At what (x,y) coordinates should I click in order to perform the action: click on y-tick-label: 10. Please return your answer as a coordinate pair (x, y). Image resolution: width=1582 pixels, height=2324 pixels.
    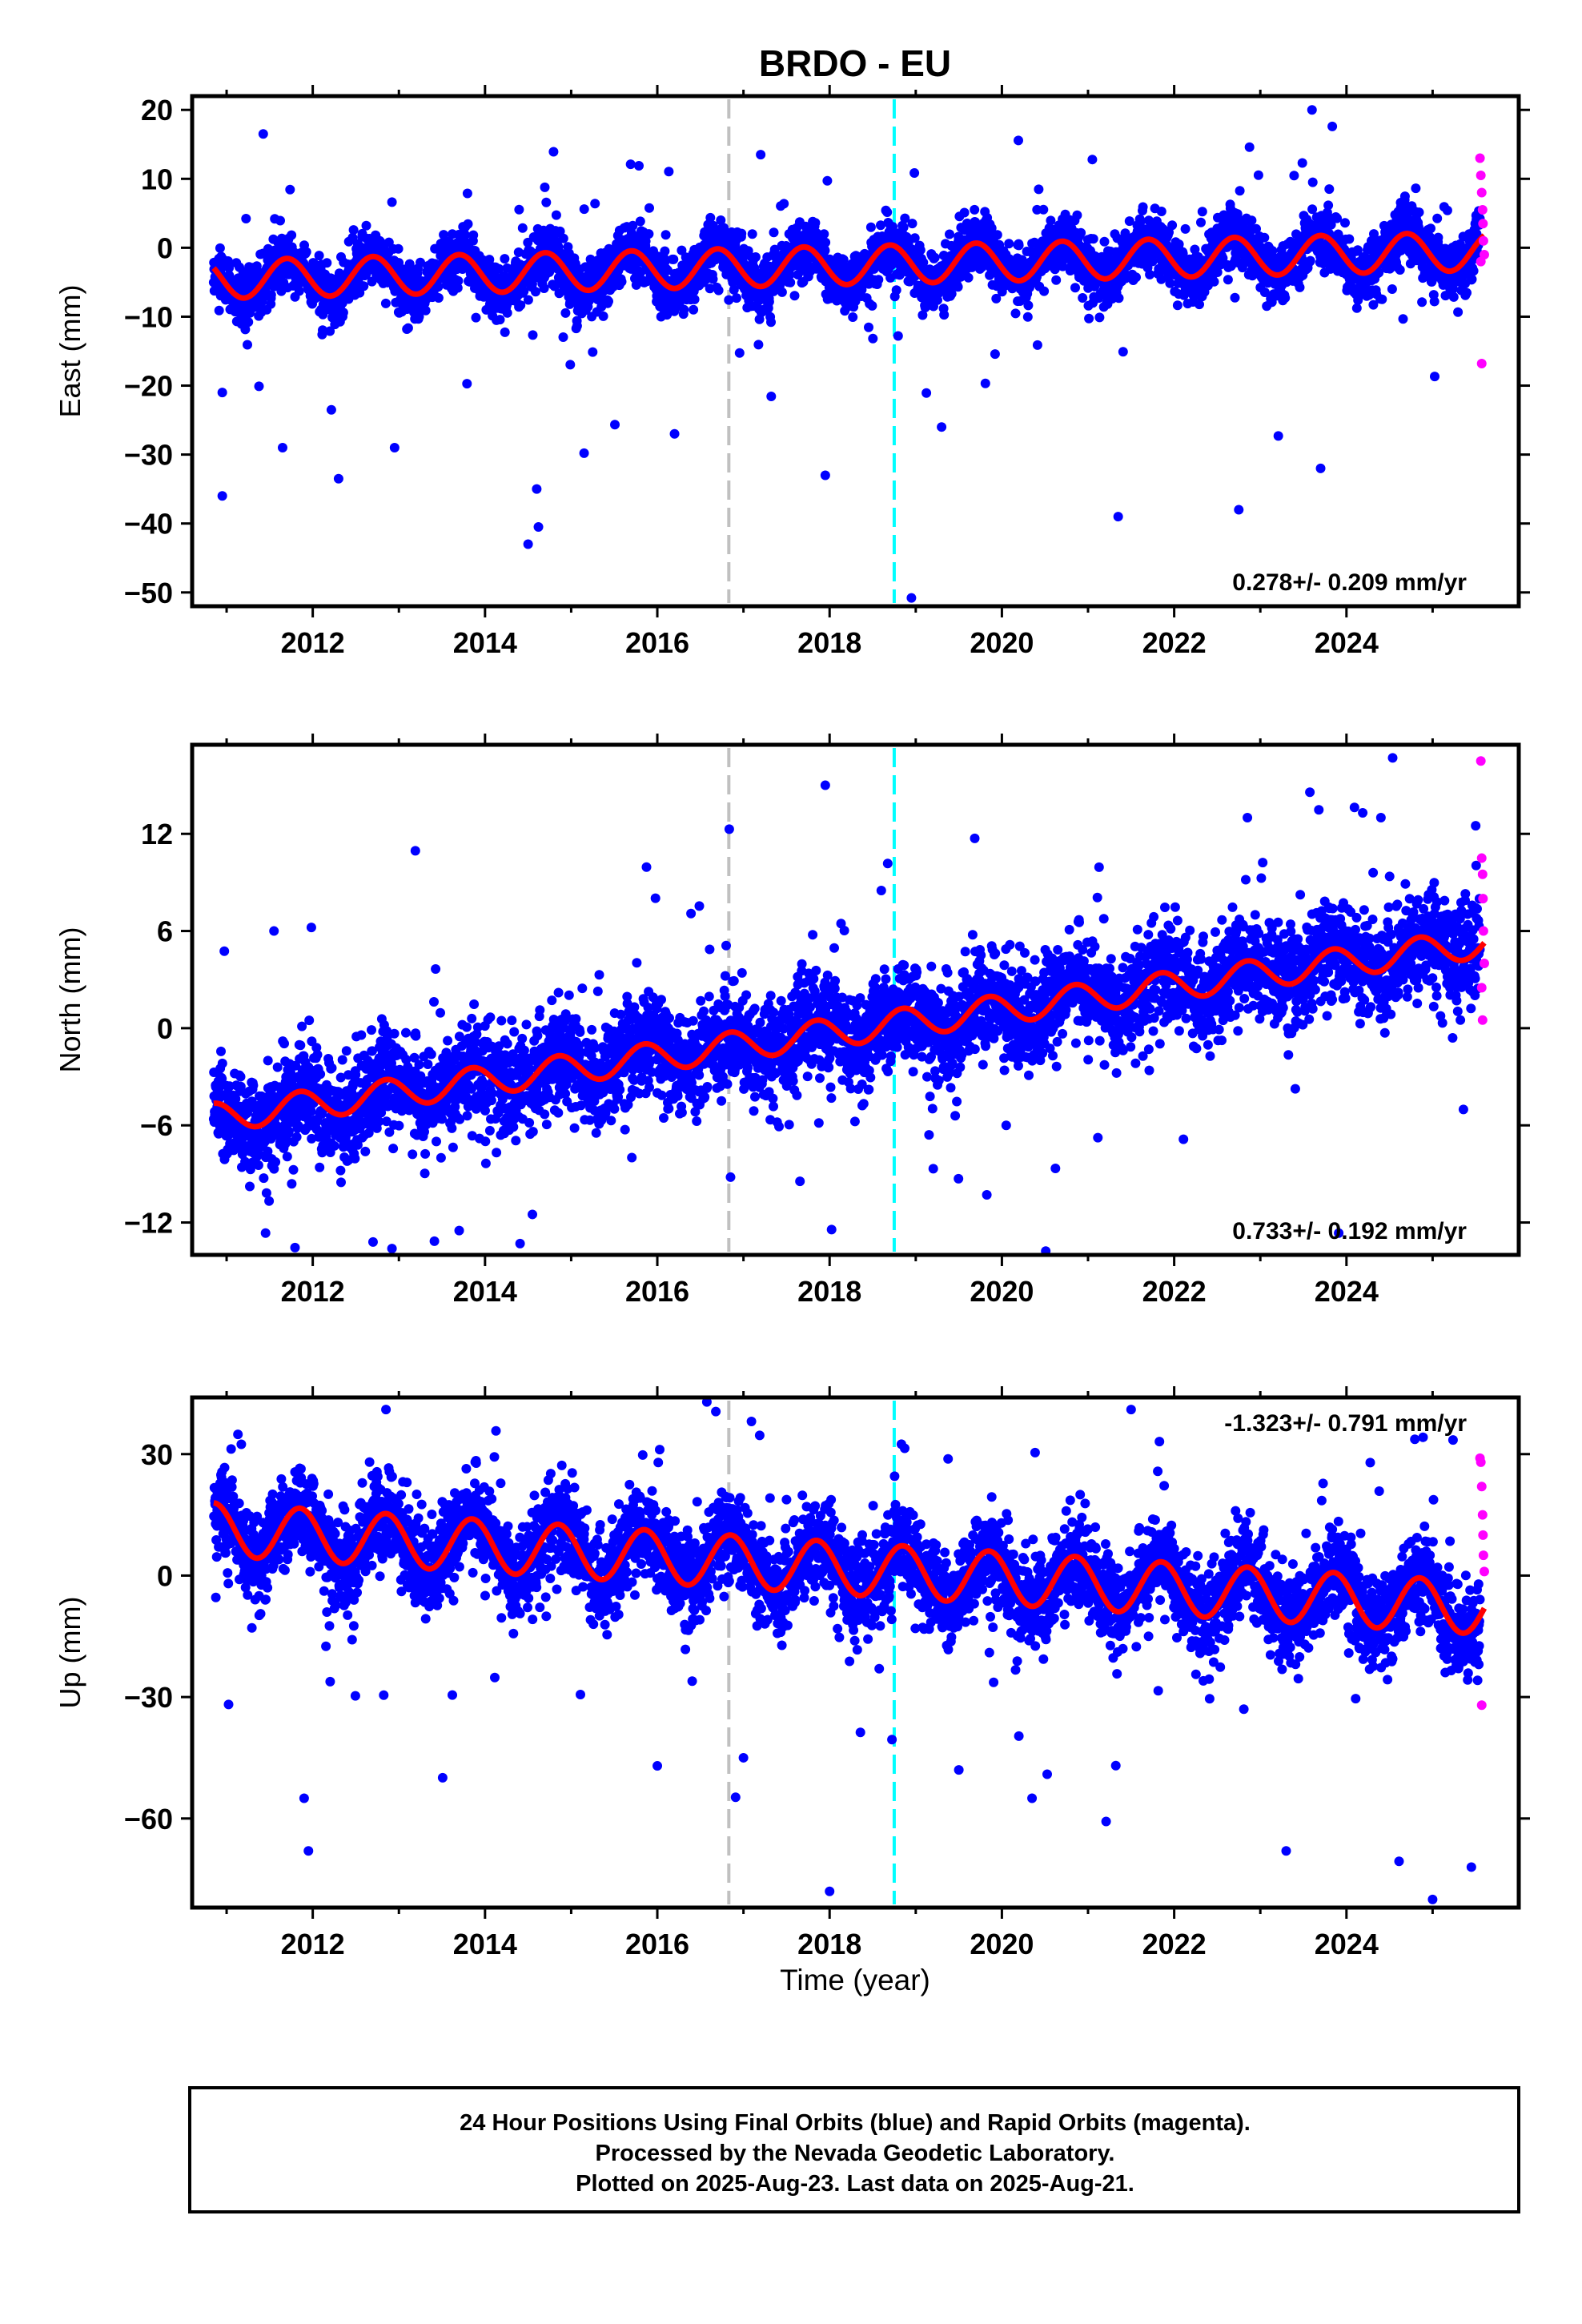
    Looking at the image, I should click on (157, 179).